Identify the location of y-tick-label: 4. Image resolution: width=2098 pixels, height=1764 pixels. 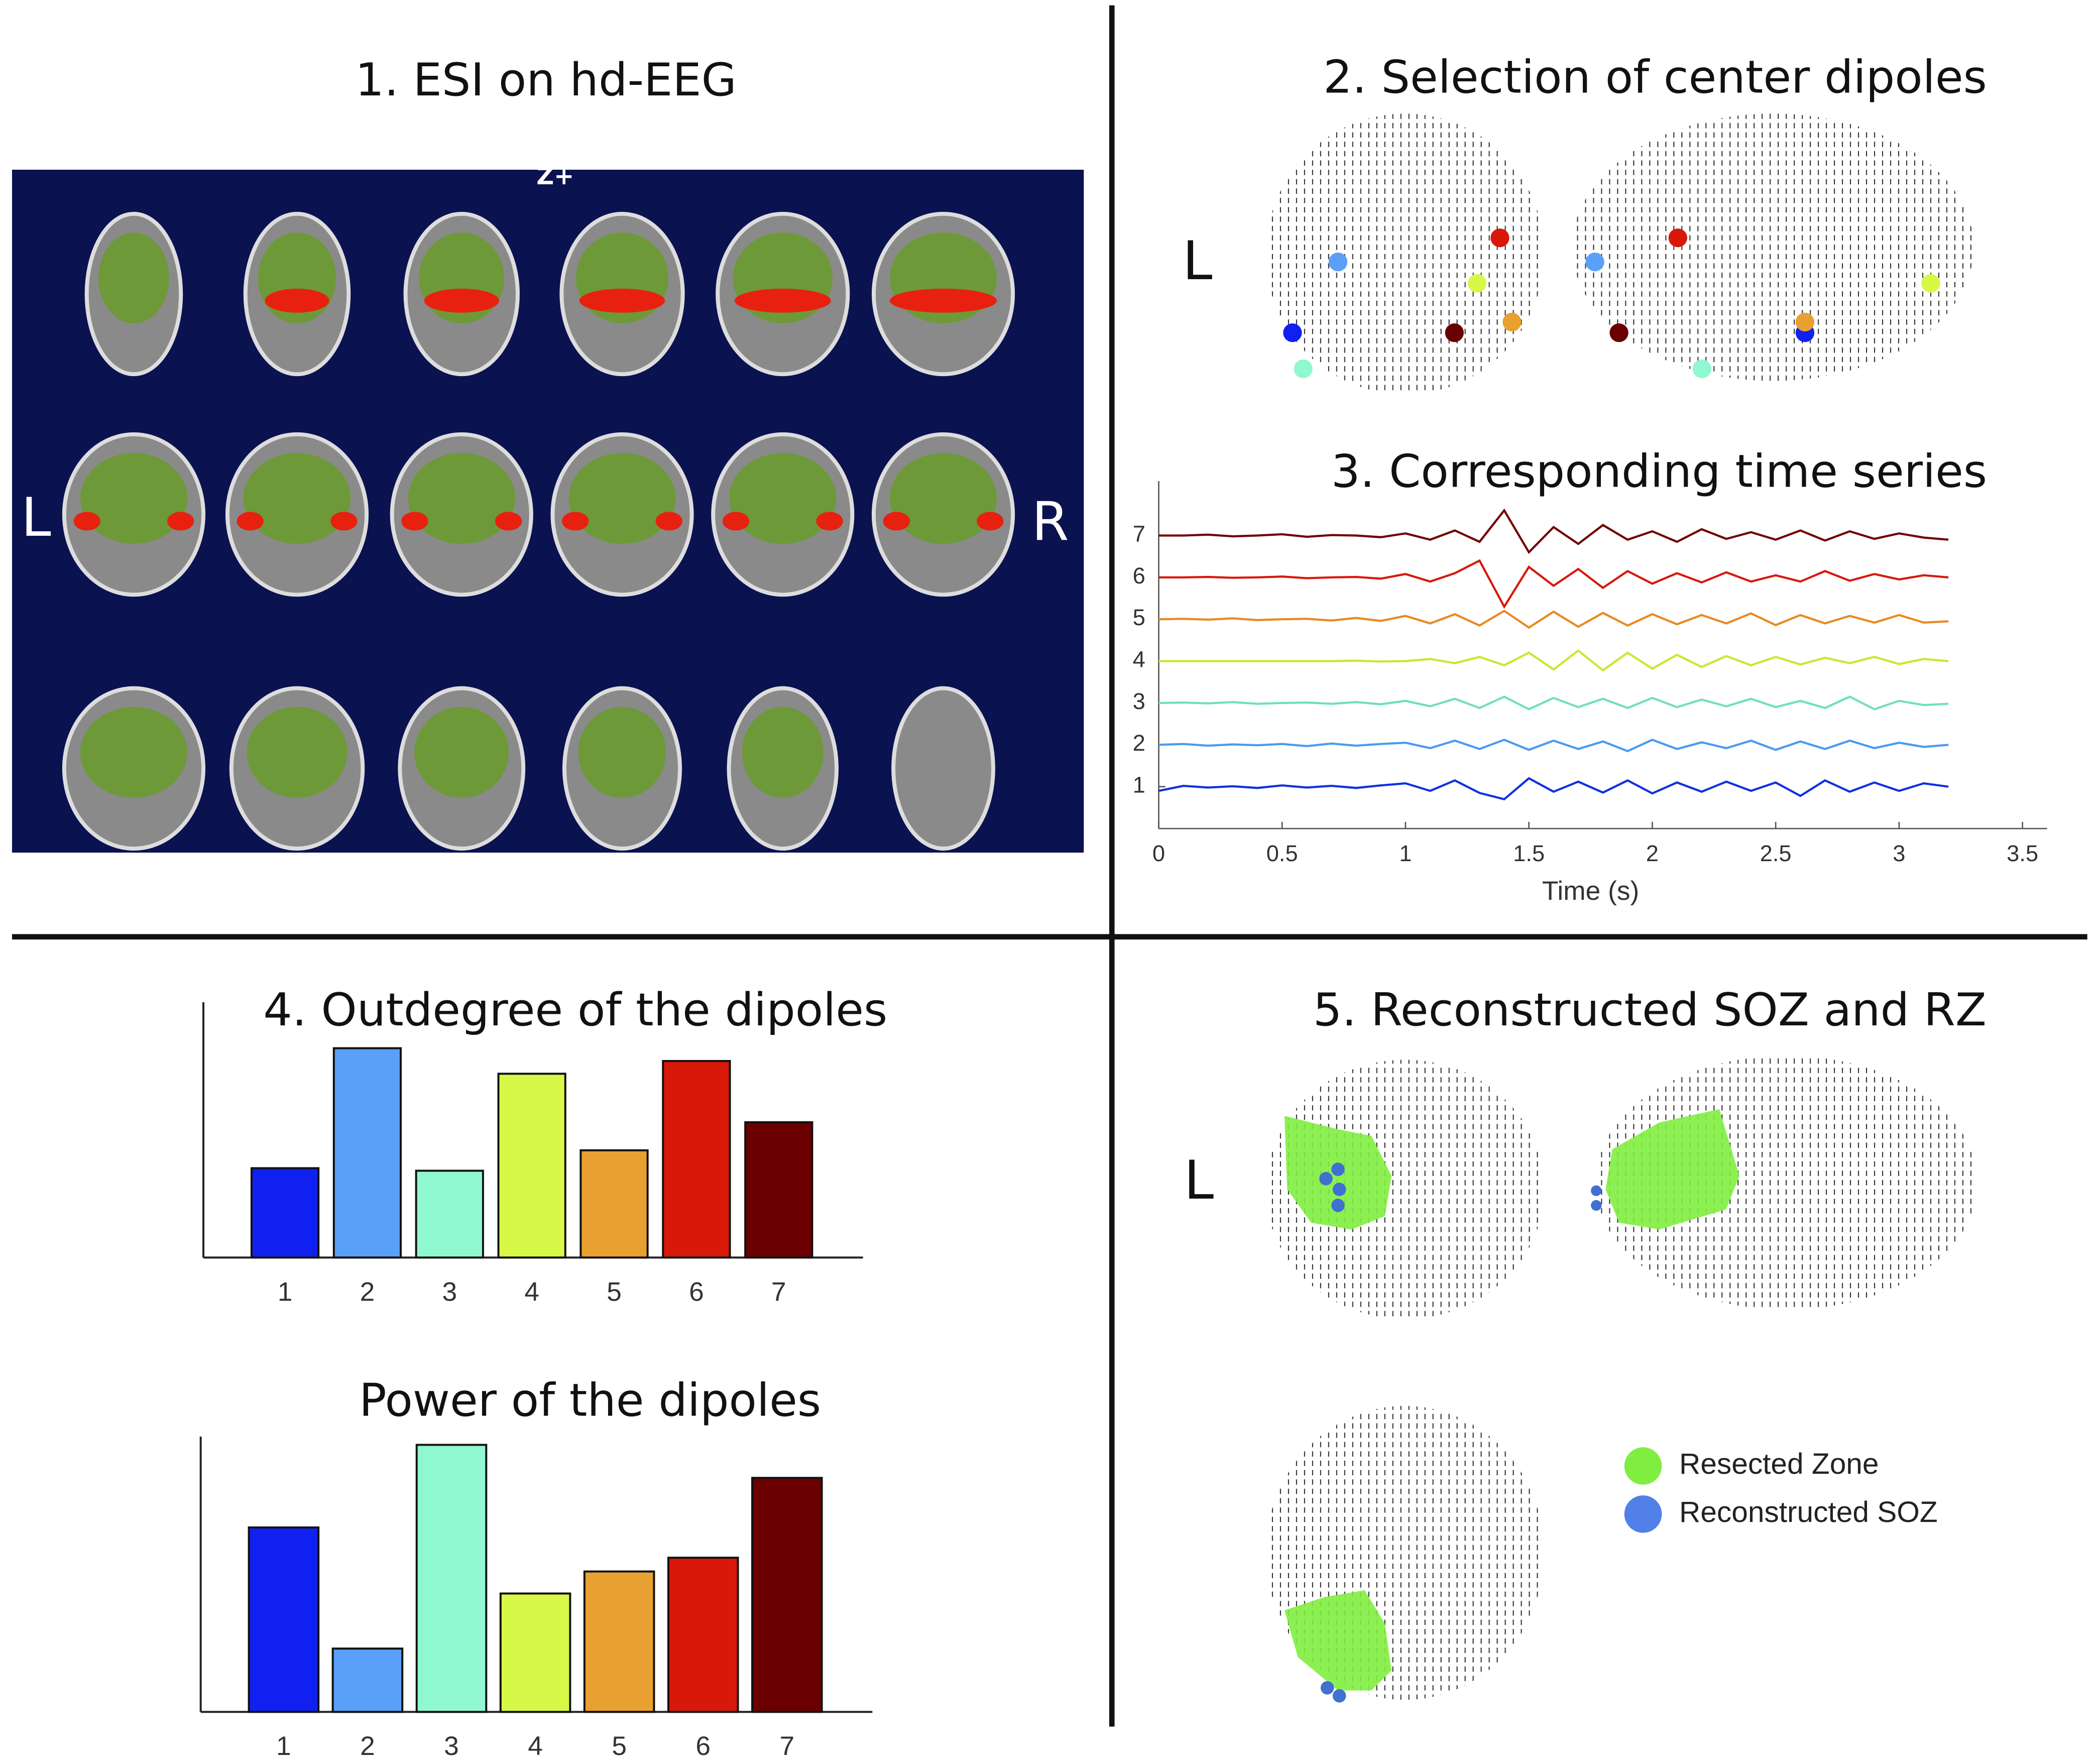
(1139, 659).